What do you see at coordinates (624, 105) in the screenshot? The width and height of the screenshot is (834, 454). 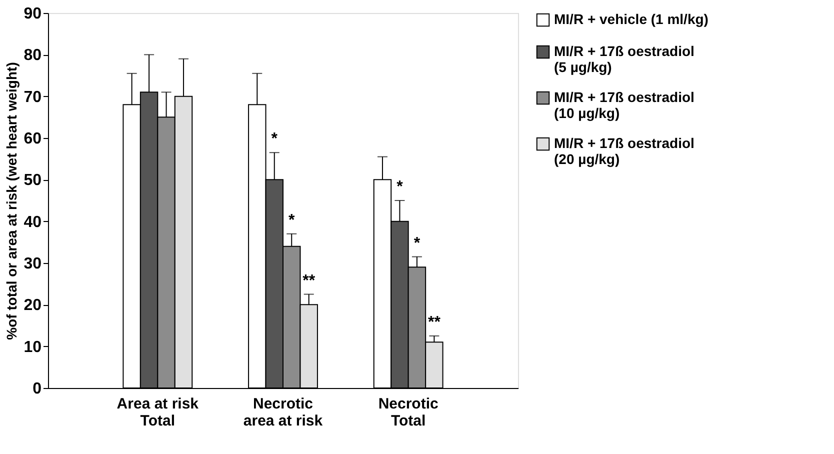 I see `legend-label: MI/R + 17ß oestradiol (10 µg/kg)` at bounding box center [624, 105].